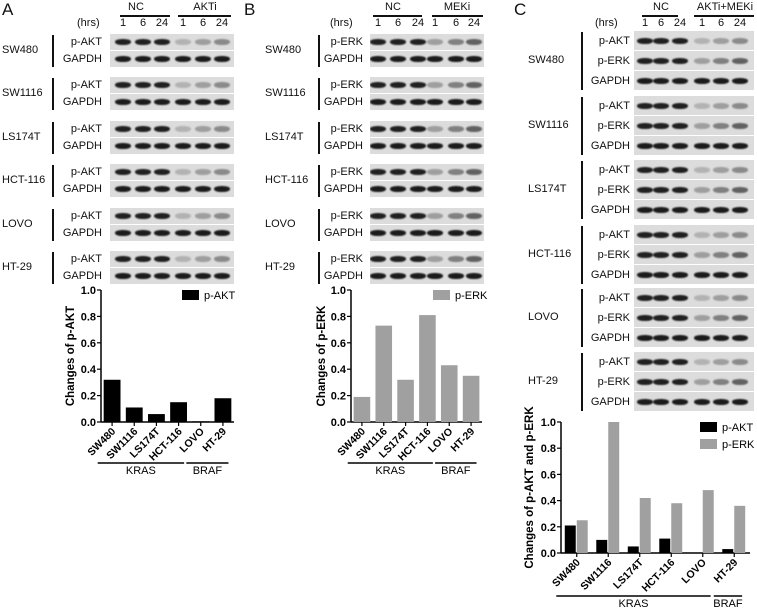 The height and width of the screenshot is (609, 757). Describe the element at coordinates (548, 423) in the screenshot. I see `y-tick-label: 1.0` at that location.